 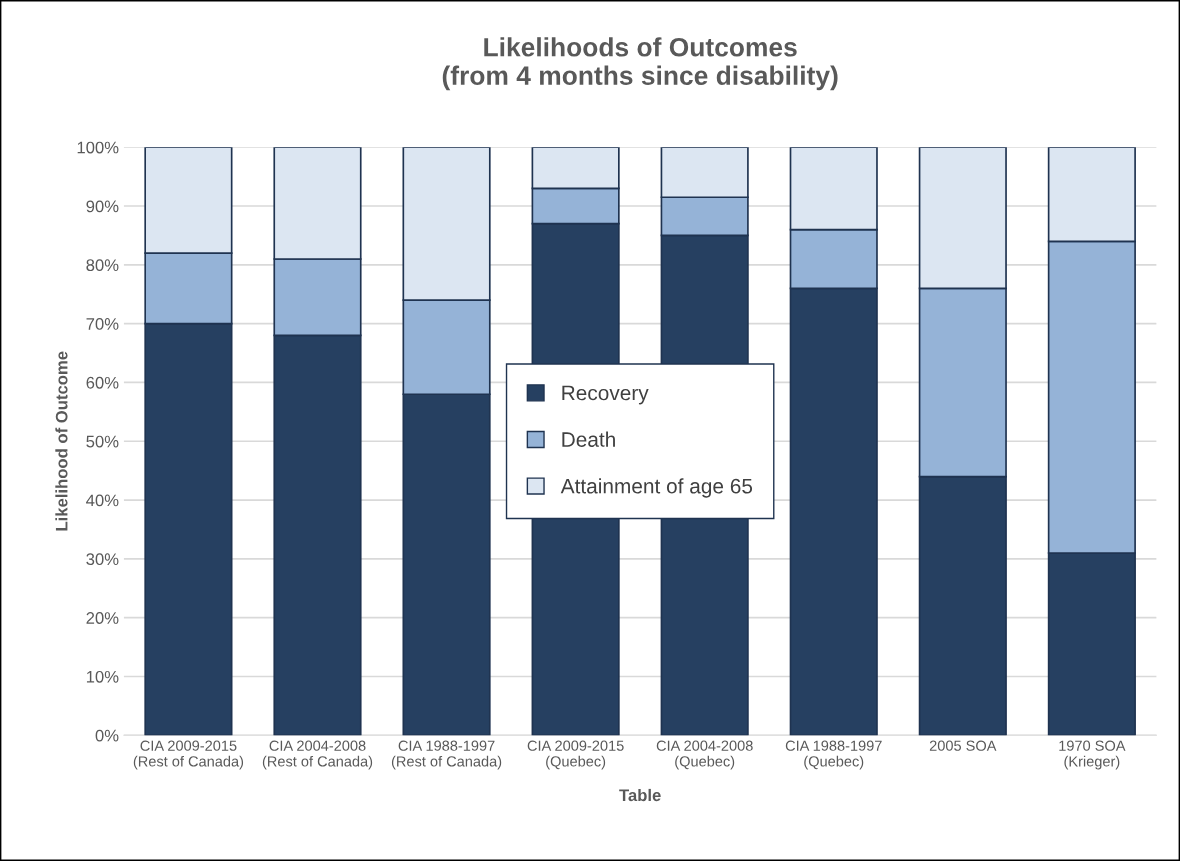 I want to click on legend-label: Attainment of age 65, so click(x=656, y=488).